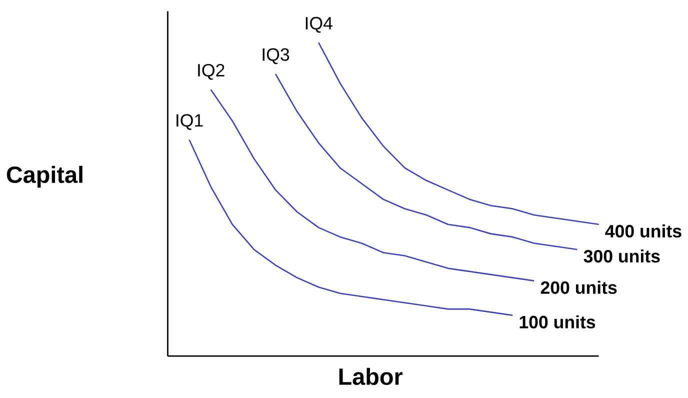 This screenshot has height=398, width=688. Describe the element at coordinates (276, 56) in the screenshot. I see `series-label: IQ3` at that location.